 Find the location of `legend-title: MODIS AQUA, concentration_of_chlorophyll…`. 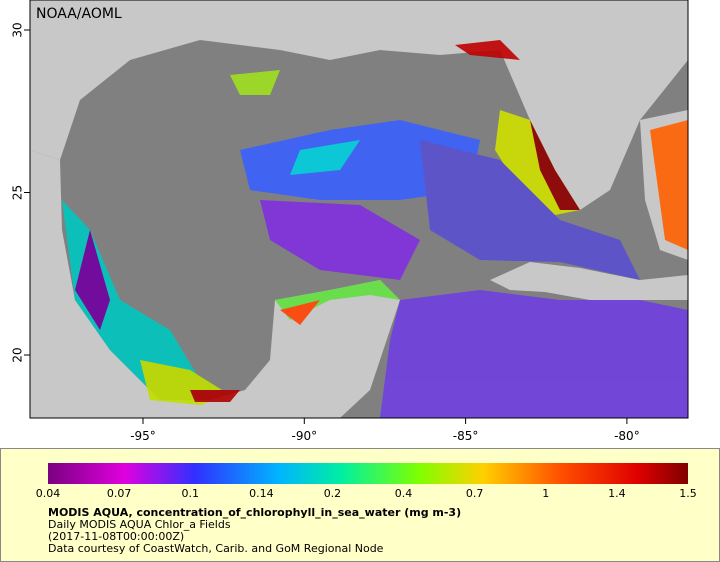

legend-title: MODIS AQUA, concentration_of_chlorophyll… is located at coordinates (254, 512).